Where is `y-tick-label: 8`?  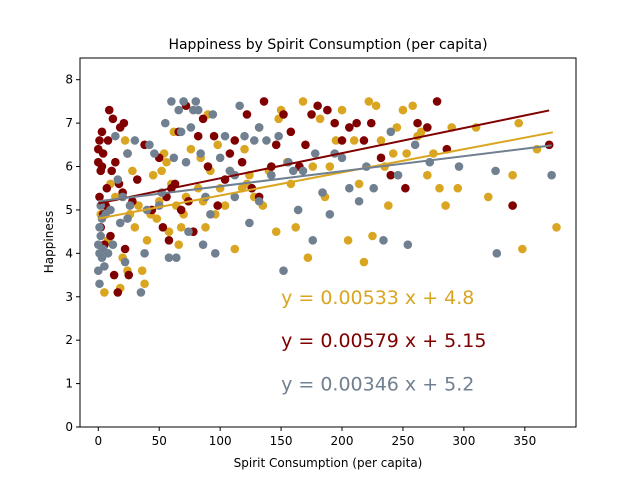
y-tick-label: 8 is located at coordinates (69, 80).